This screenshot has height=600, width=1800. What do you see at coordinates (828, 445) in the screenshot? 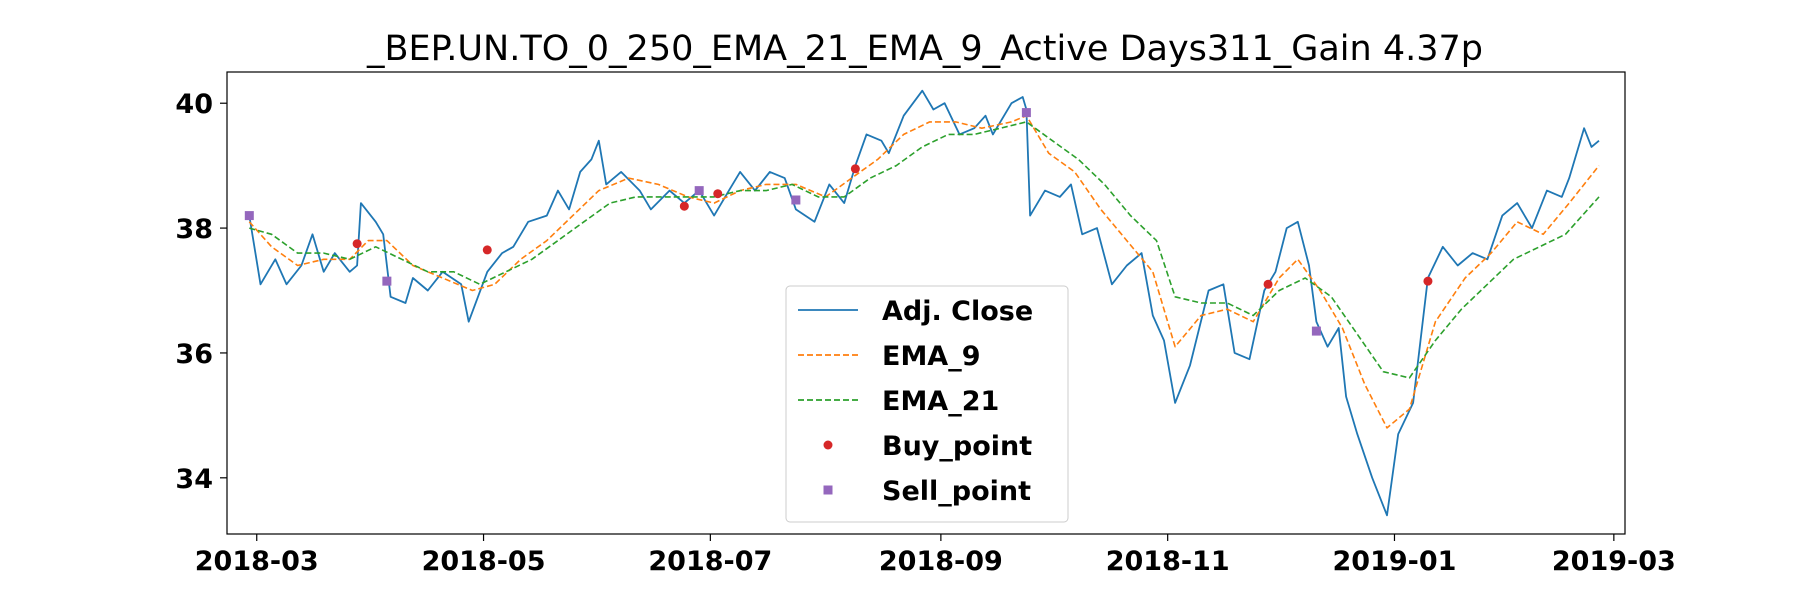
I see `legend-handle-buy-point` at bounding box center [828, 445].